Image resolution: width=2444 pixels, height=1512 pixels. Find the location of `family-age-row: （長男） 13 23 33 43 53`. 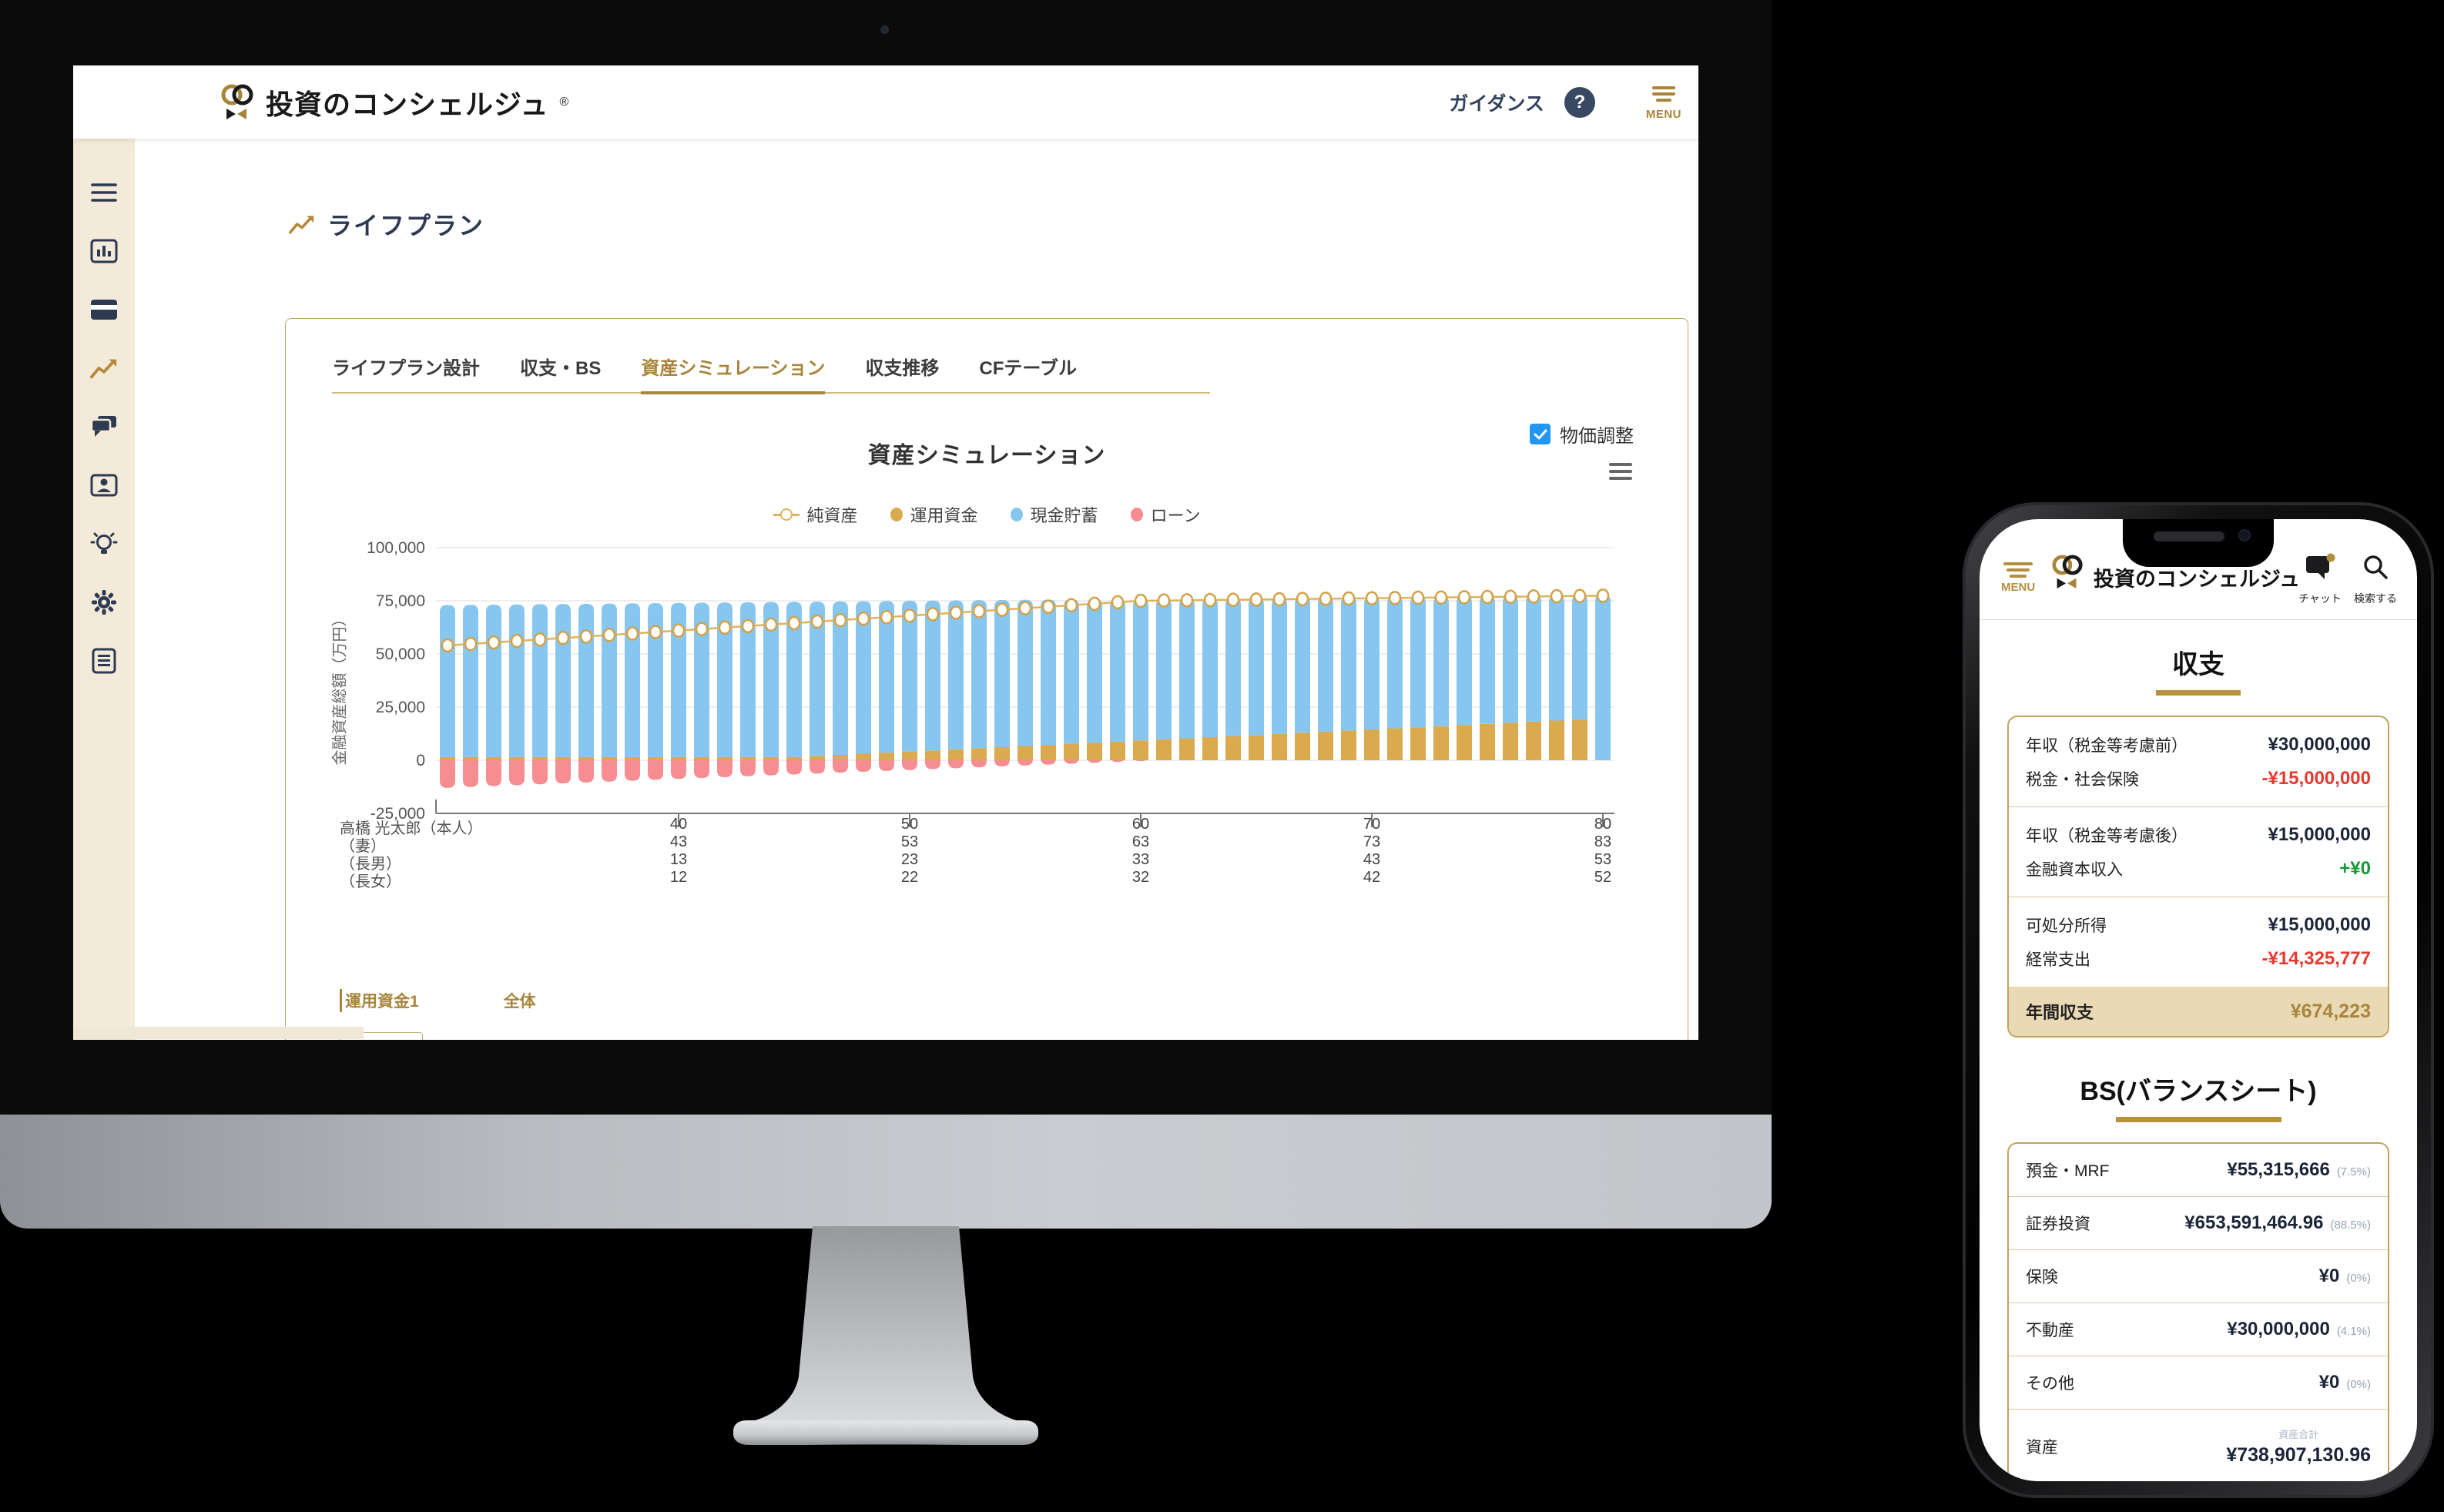

family-age-row: （長男） 13 23 33 43 53 is located at coordinates (990, 862).